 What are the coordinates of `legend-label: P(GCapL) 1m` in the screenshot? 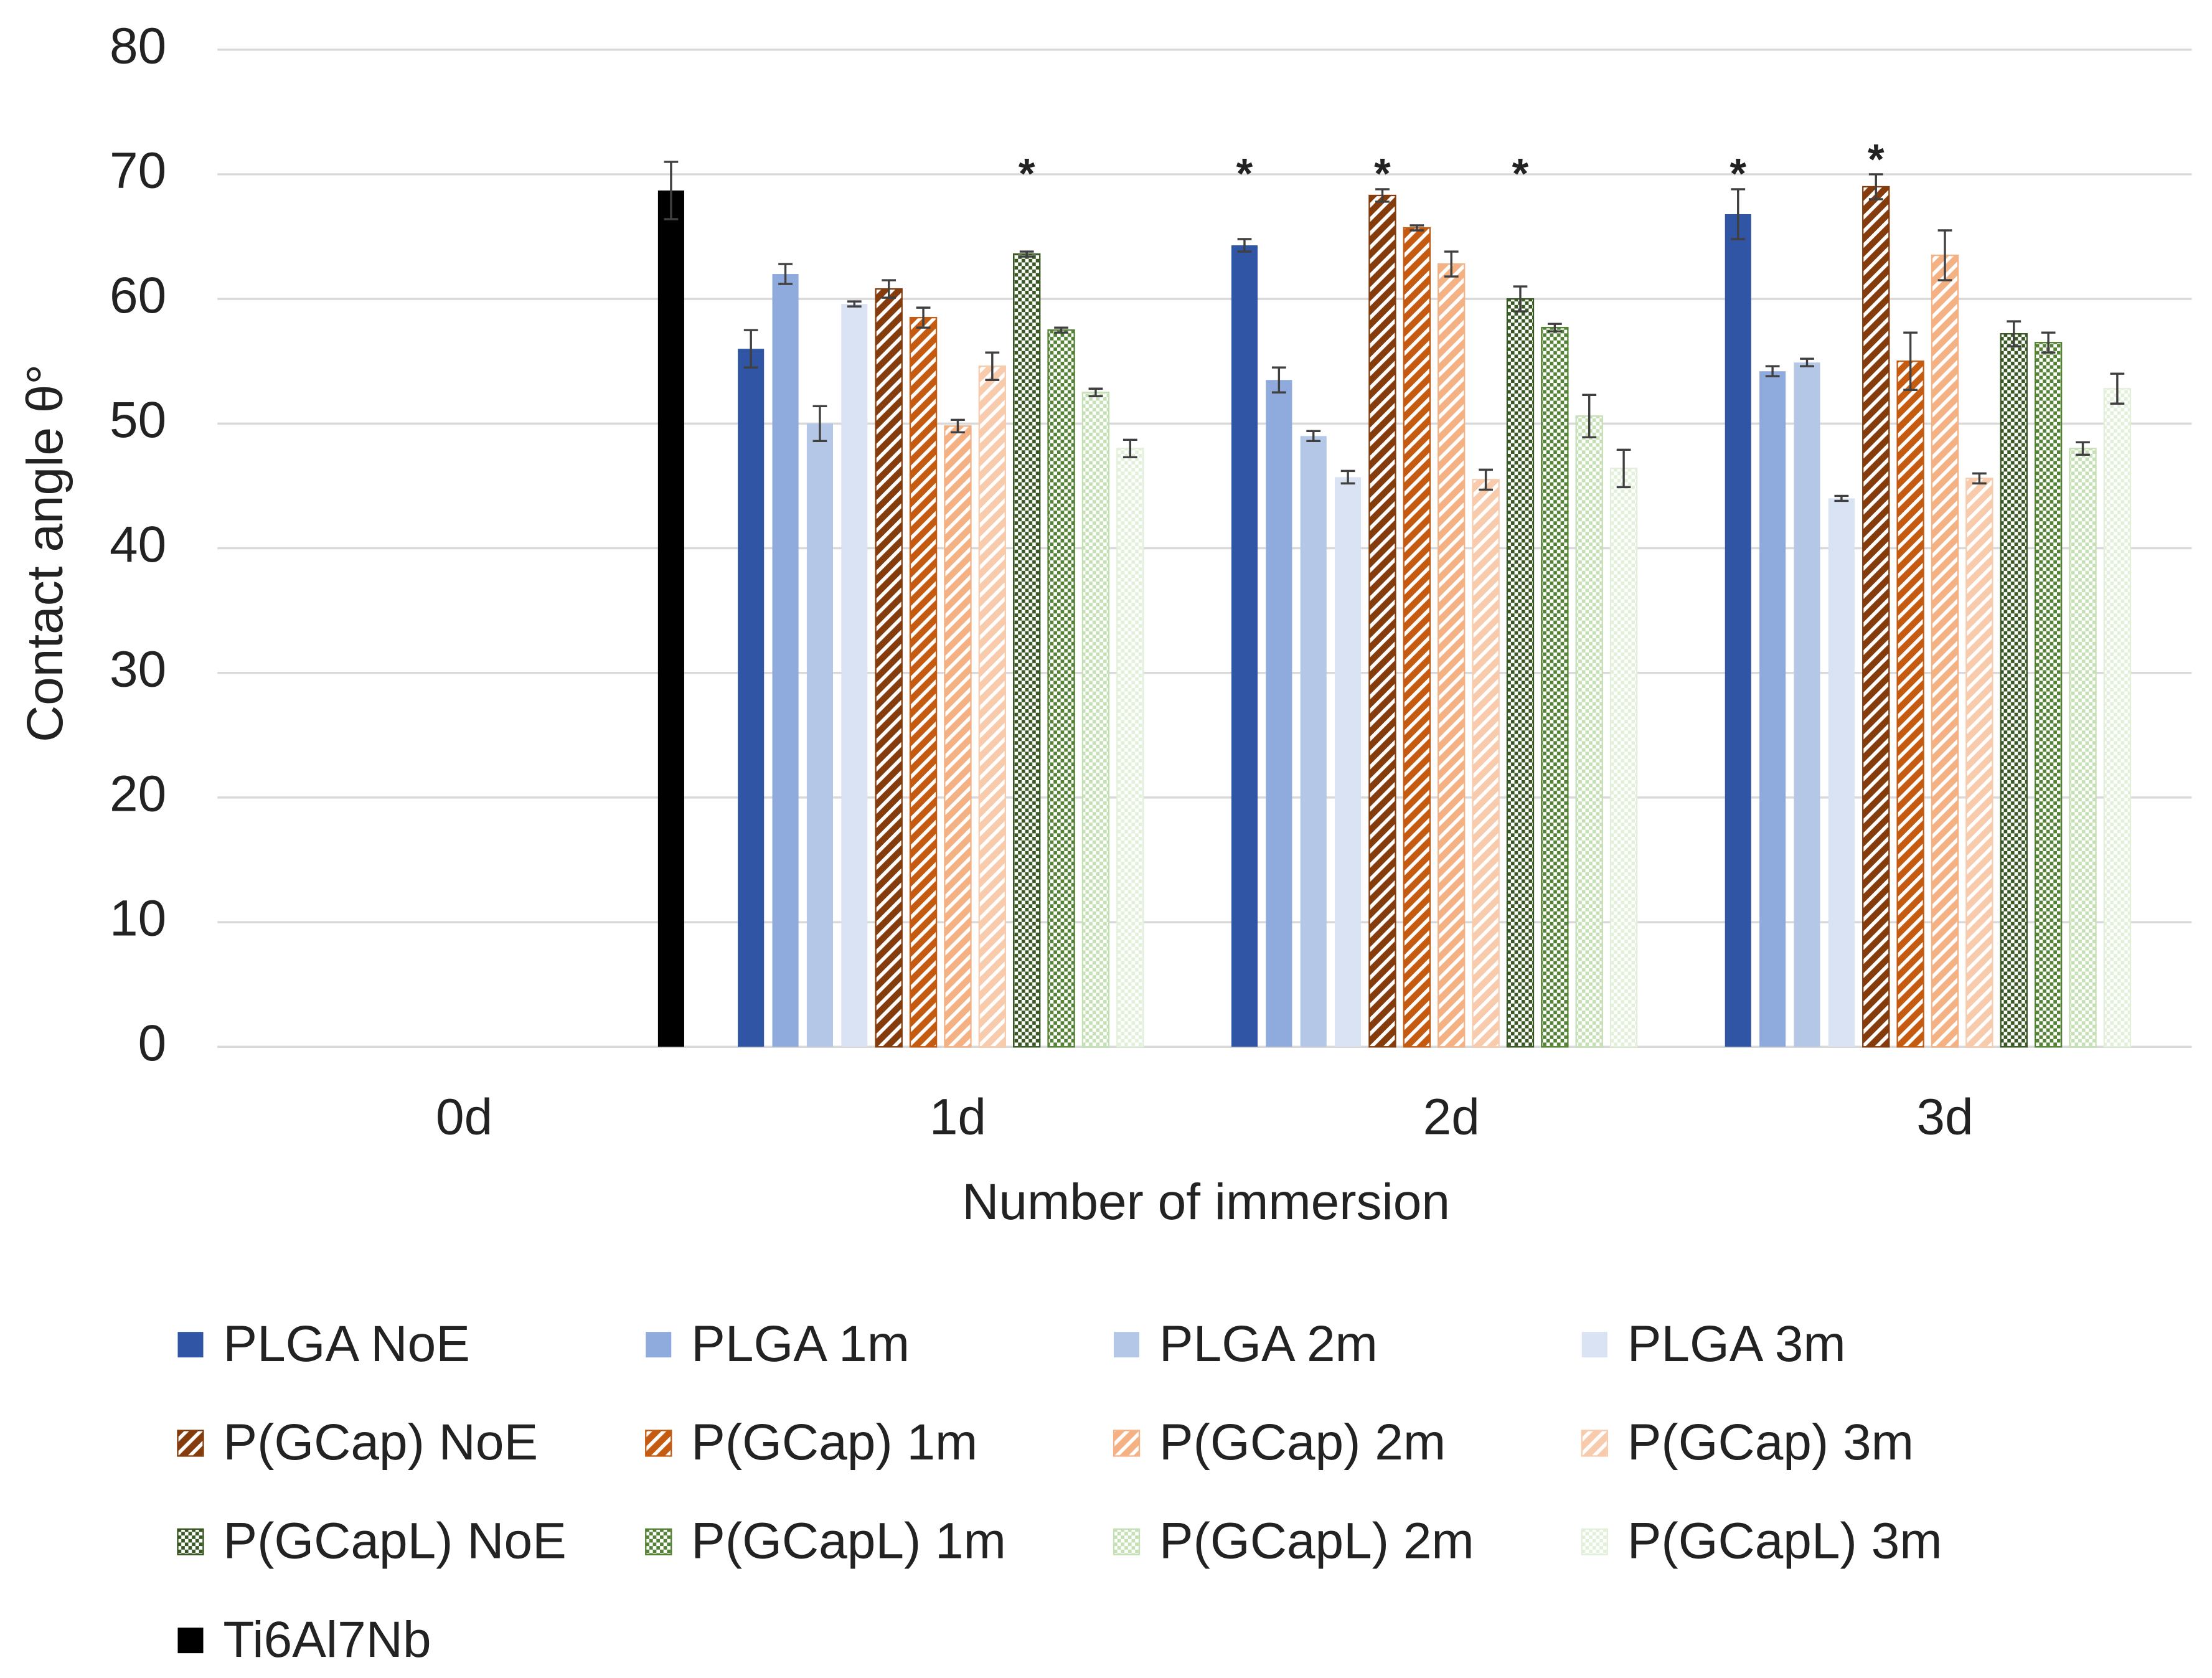 It's located at (848, 1541).